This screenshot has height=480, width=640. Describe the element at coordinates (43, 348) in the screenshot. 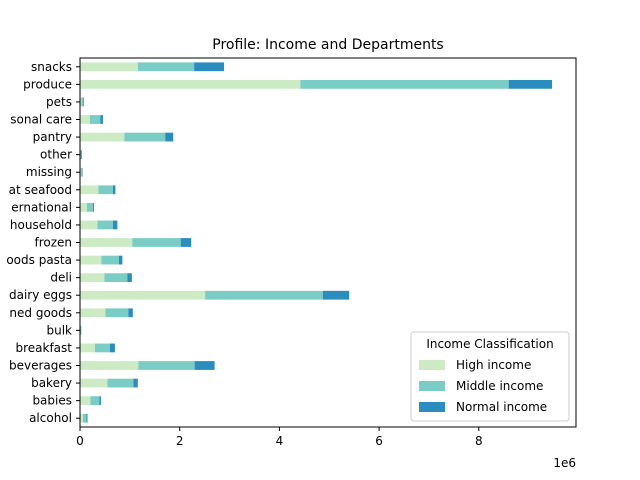

I see `y-tick-label: breakfast` at that location.